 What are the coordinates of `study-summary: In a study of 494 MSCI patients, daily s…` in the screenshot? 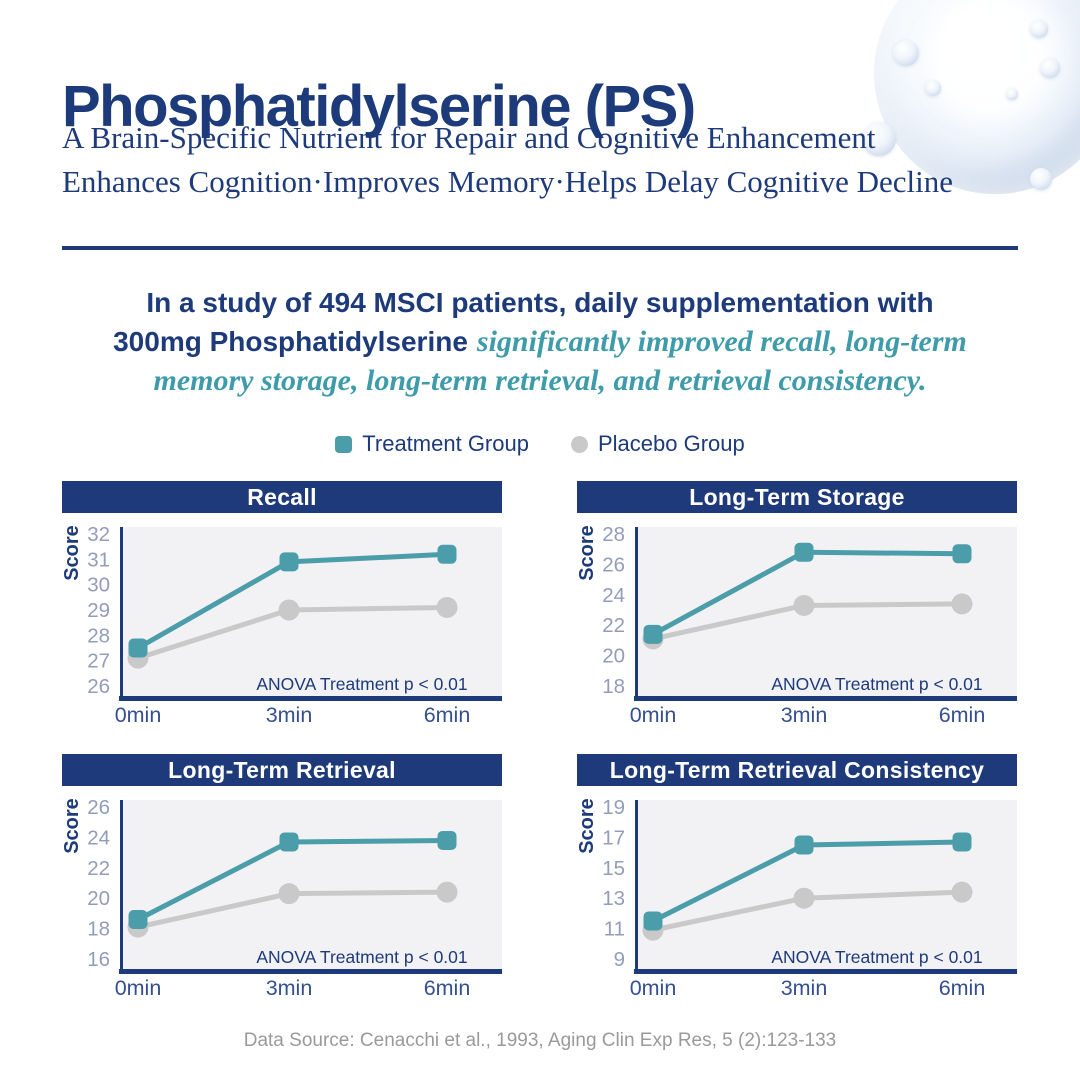 It's located at (540, 341).